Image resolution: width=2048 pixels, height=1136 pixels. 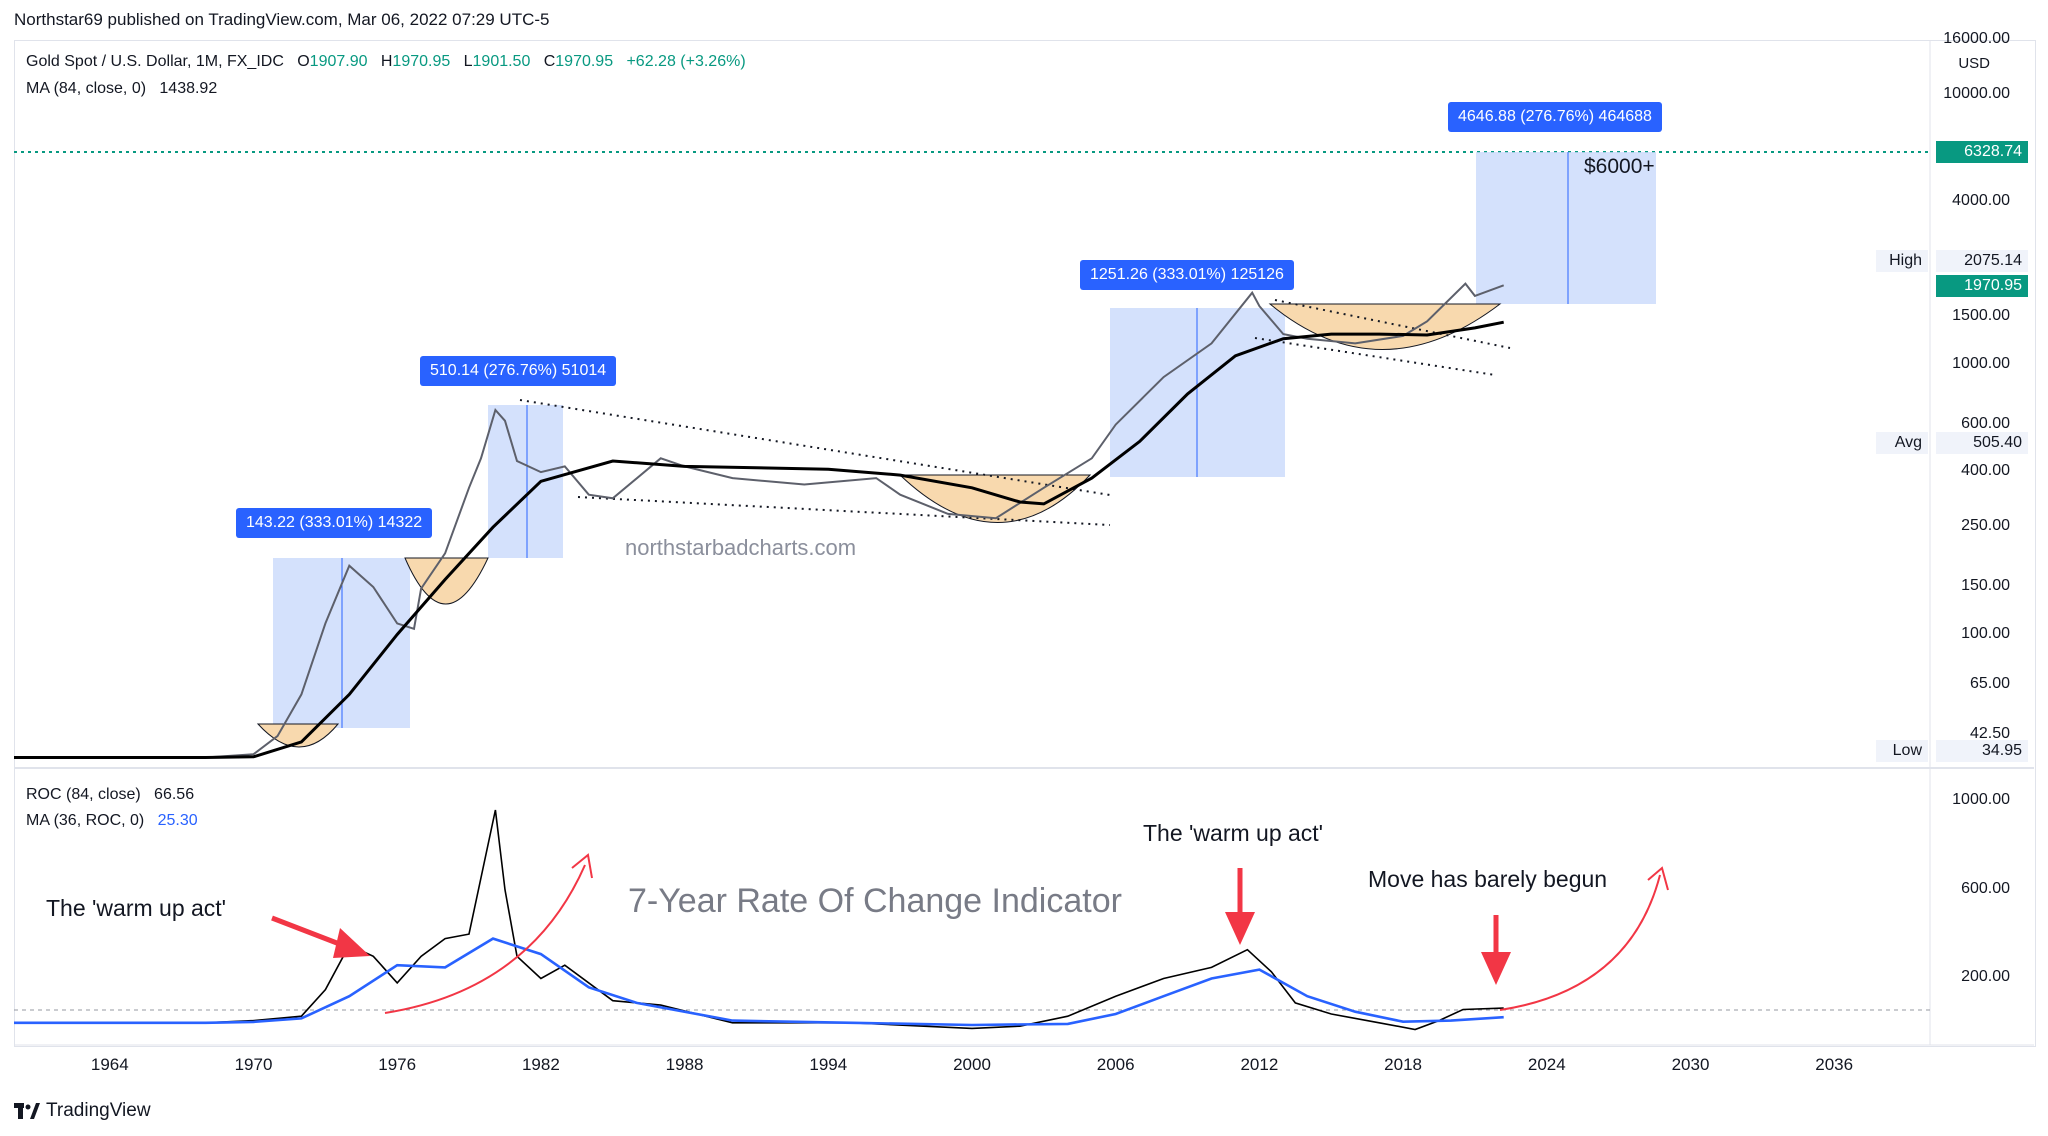 I want to click on roc-label: ROC (84, close), so click(x=83, y=794).